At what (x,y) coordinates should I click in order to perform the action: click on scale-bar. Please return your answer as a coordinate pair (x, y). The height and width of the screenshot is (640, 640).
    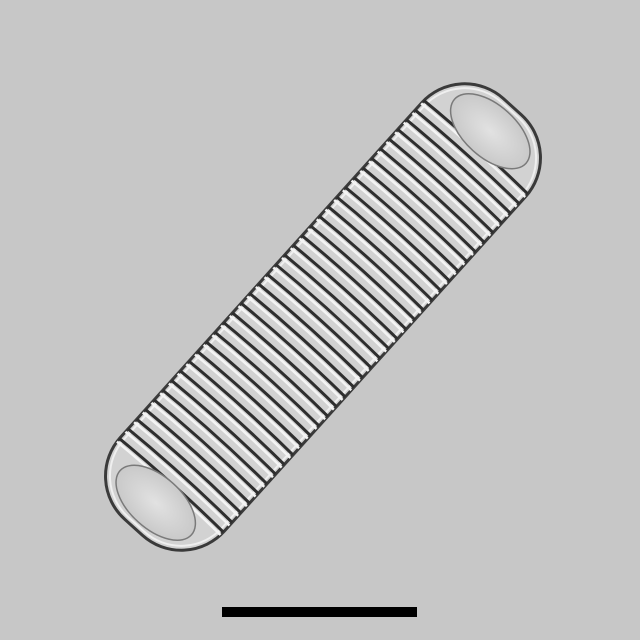
    Looking at the image, I should click on (319, 612).